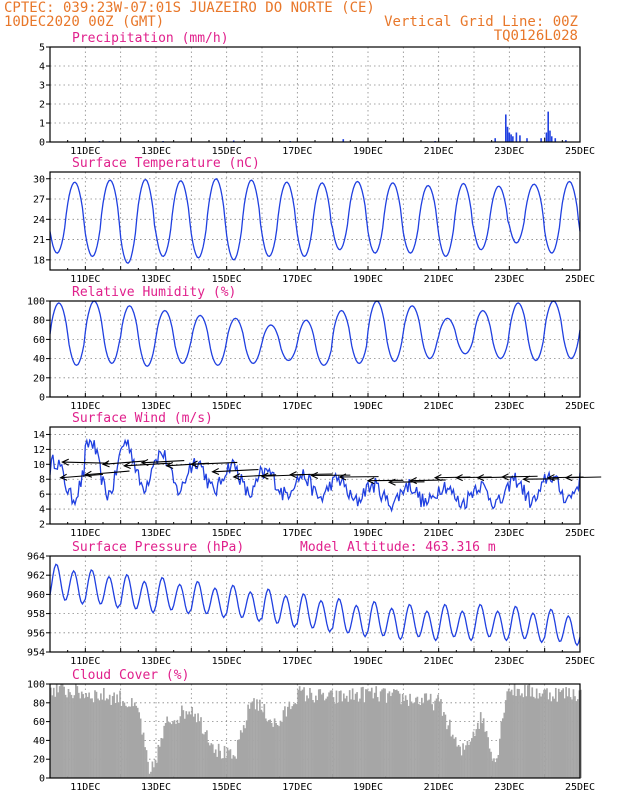 The height and width of the screenshot is (804, 618). What do you see at coordinates (42, 105) in the screenshot?
I see `precip-ytick-label: 2` at bounding box center [42, 105].